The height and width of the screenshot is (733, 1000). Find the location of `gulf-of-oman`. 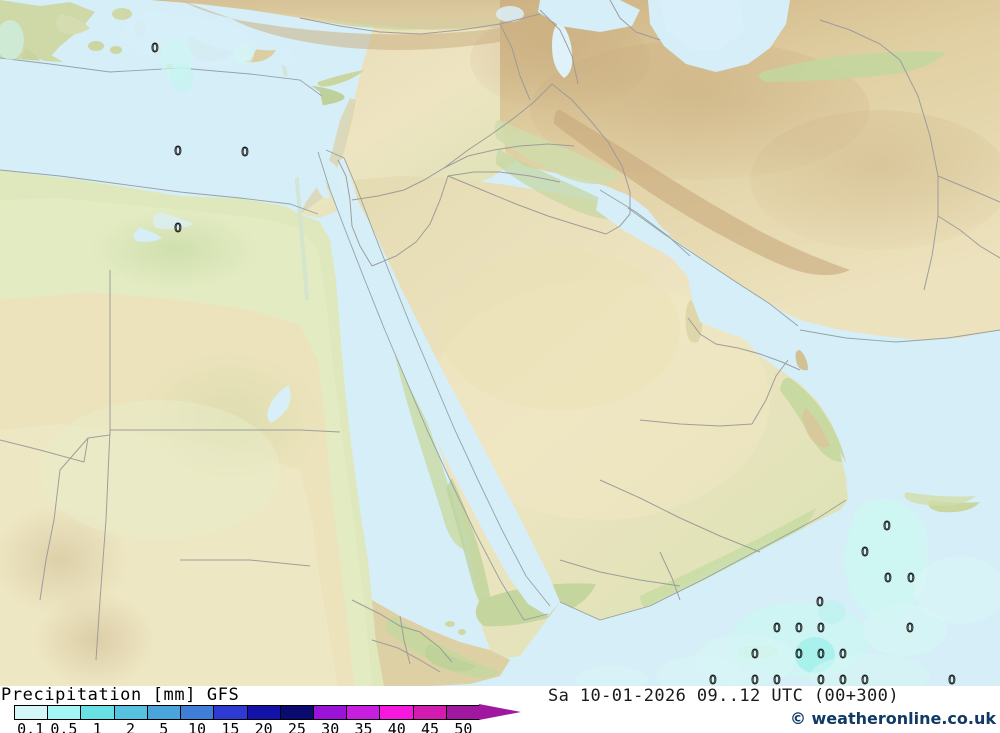

gulf-of-oman is located at coordinates (900, 375).